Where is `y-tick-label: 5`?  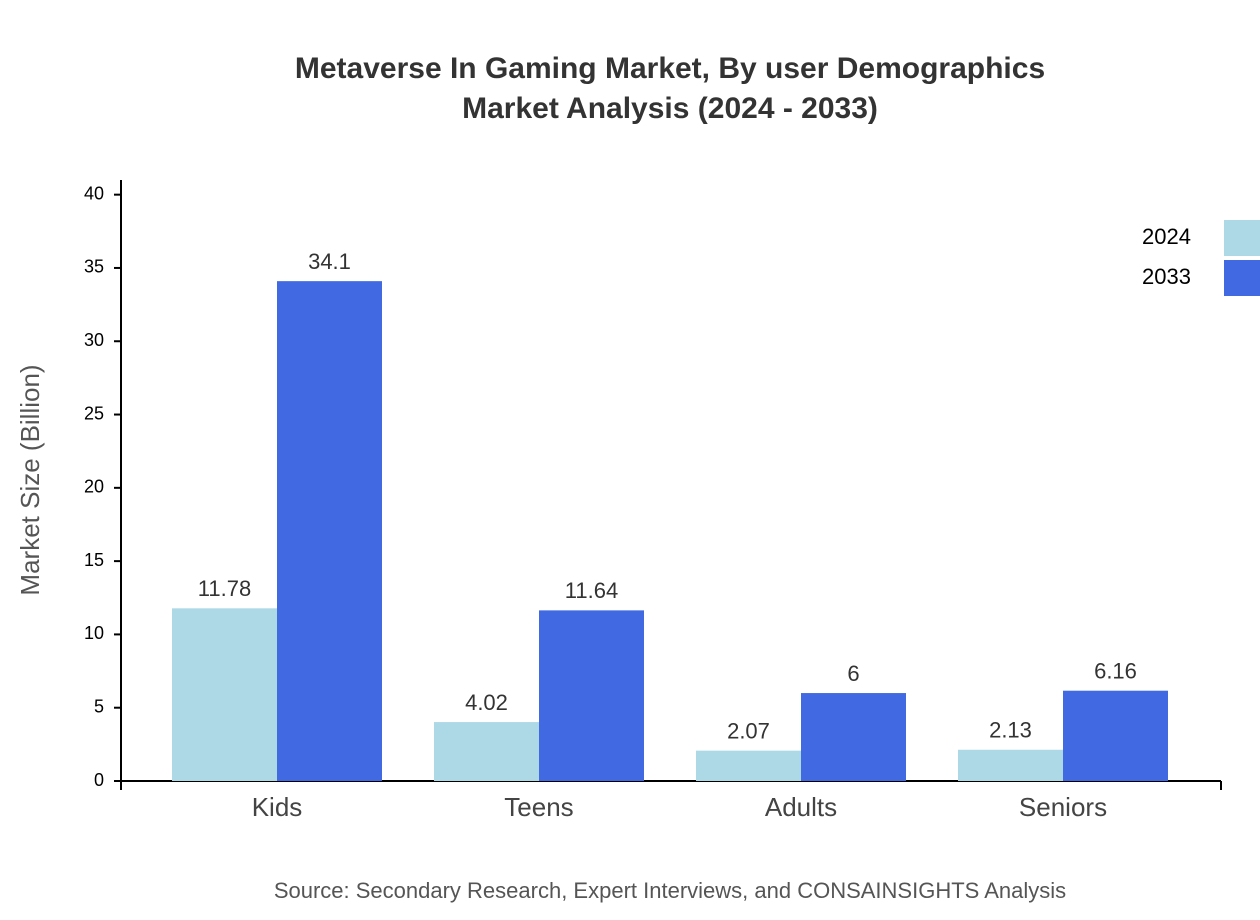 y-tick-label: 5 is located at coordinates (99, 706).